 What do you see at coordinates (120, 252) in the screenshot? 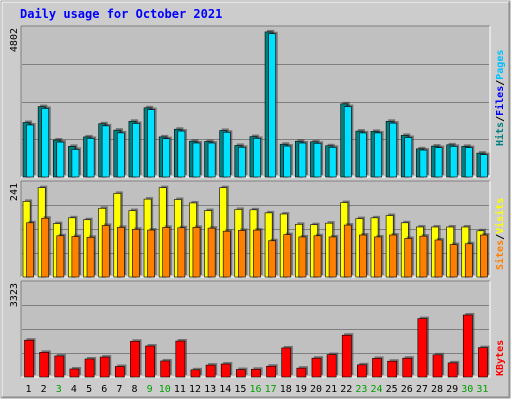
I see `bar-sites-day-7-face` at bounding box center [120, 252].